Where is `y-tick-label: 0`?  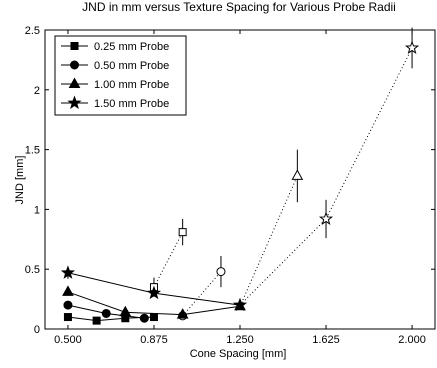 y-tick-label: 0 is located at coordinates (37, 330).